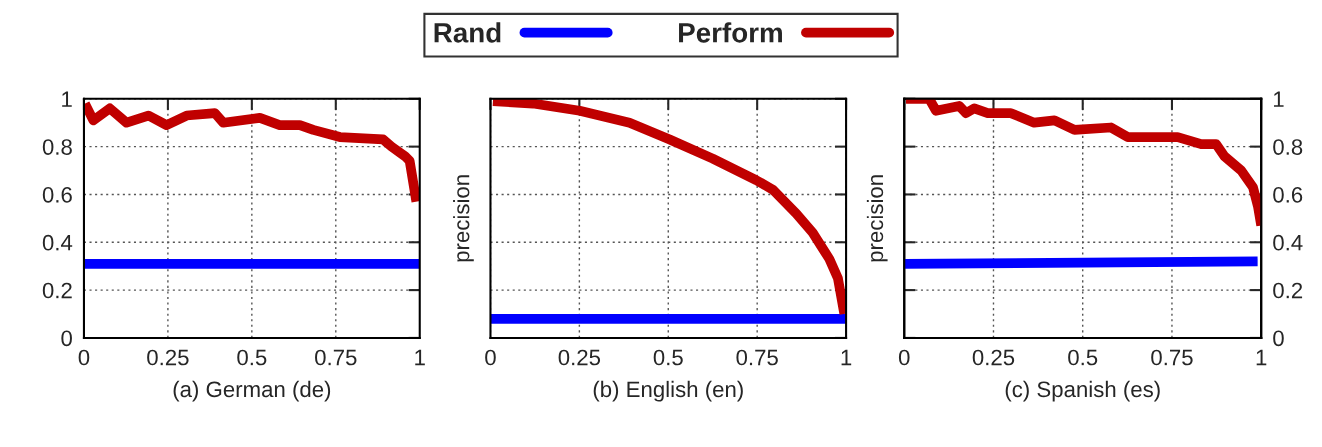  I want to click on y2-tick-label: 0.2, so click(1288, 290).